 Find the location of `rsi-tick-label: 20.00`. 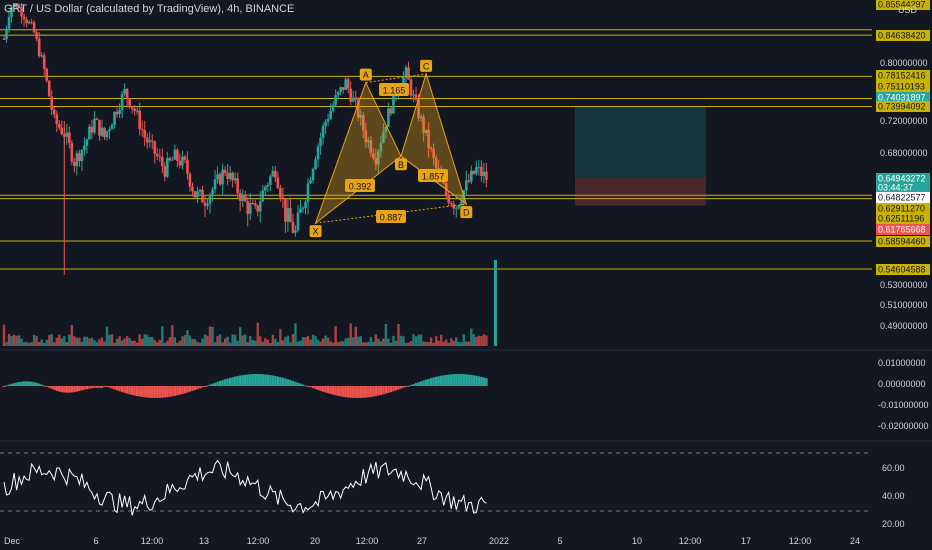

rsi-tick-label: 20.00 is located at coordinates (893, 524).